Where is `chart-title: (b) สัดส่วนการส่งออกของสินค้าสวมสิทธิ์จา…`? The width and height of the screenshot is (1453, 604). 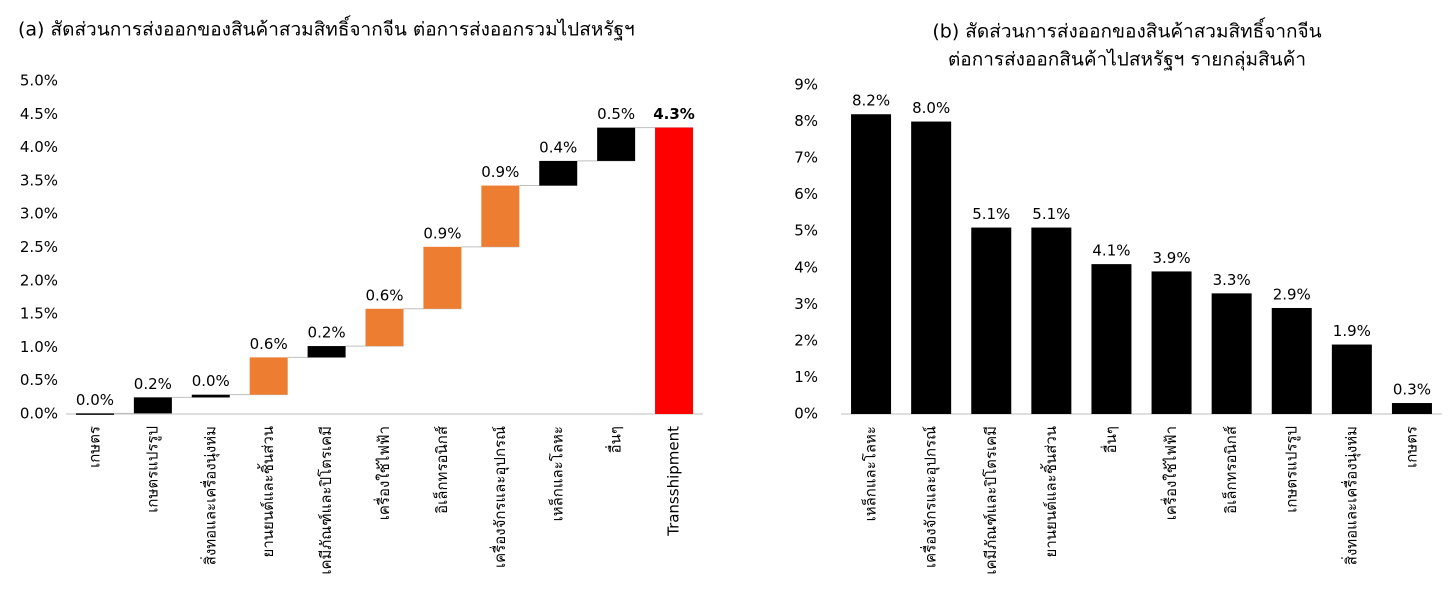
chart-title: (b) สัดส่วนการส่งออกของสินค้าสวมสิทธิ์จา… is located at coordinates (1126, 30).